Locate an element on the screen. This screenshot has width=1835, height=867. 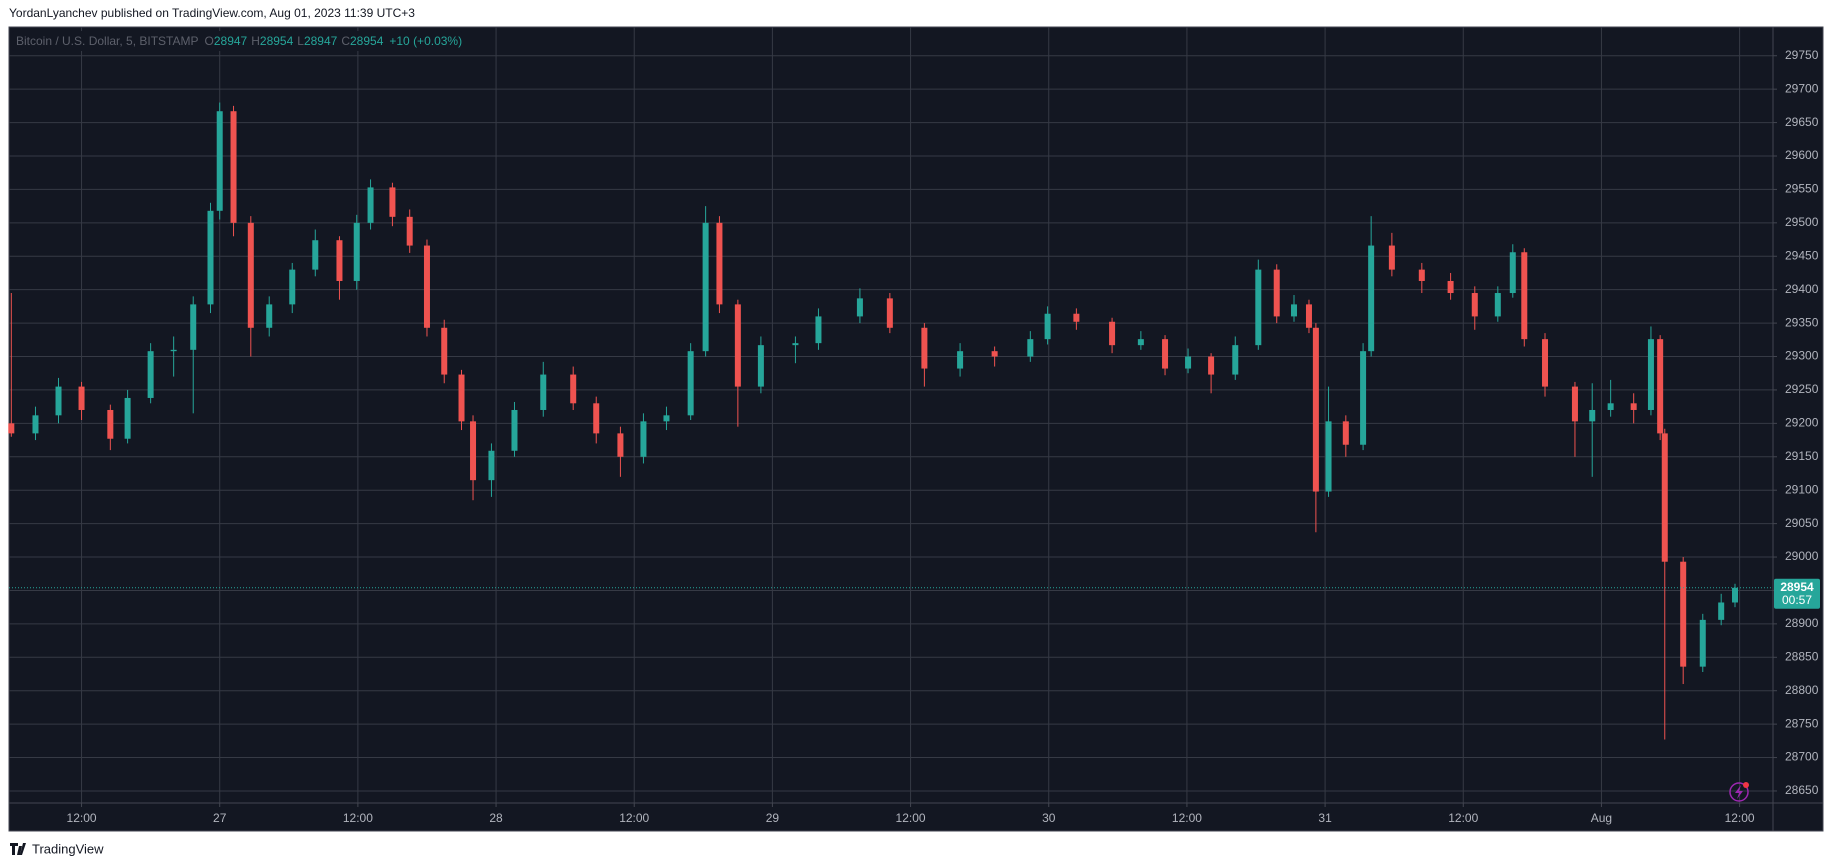
y-tick-label: 29550 is located at coordinates (1802, 189).